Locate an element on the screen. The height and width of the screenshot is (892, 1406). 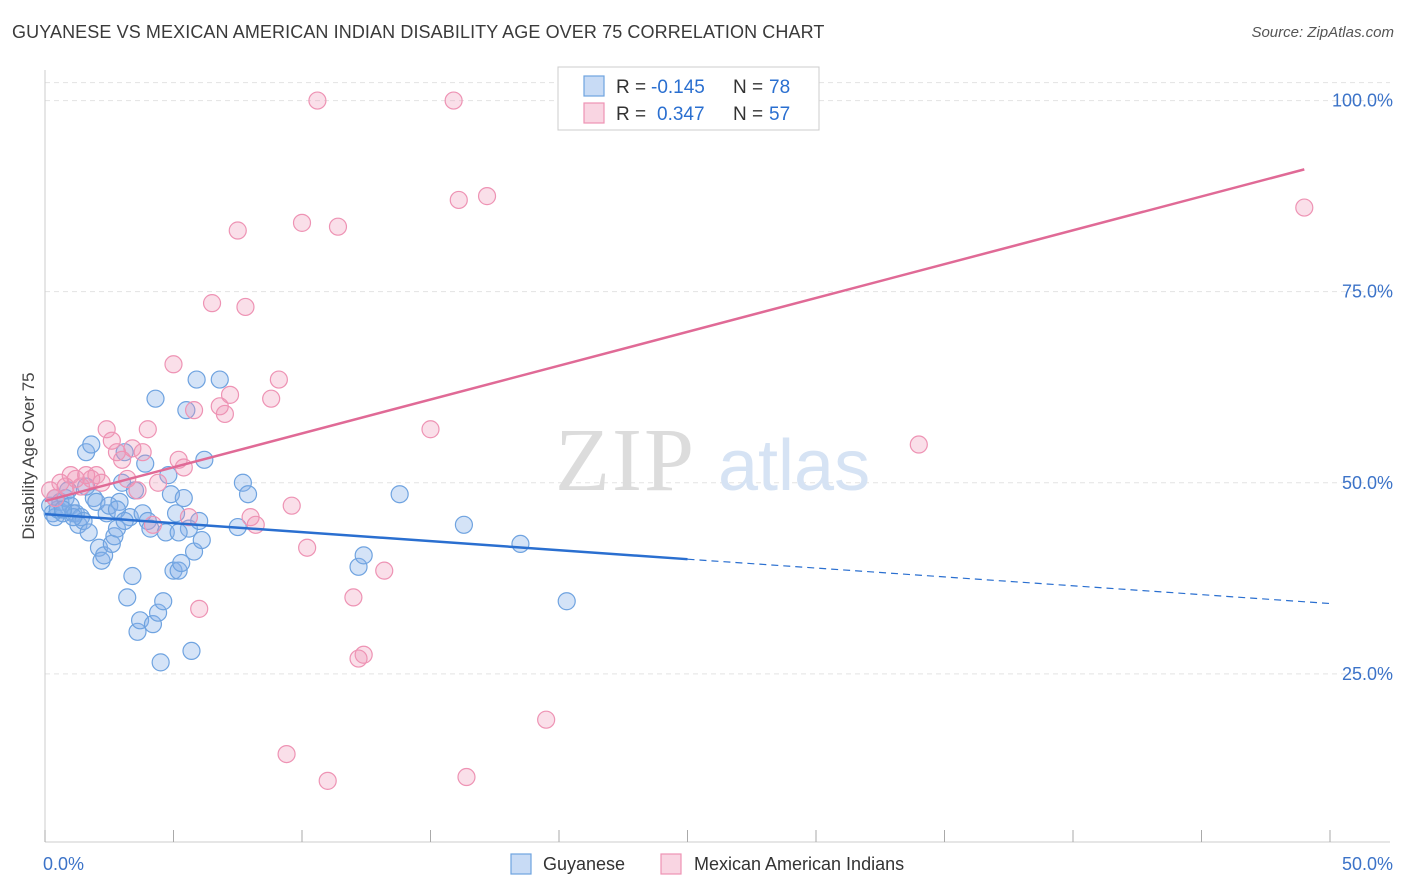
y-tick-labels: 25.0% 50.0% 75.0% 100.0% is located at coordinates (1362, 387).